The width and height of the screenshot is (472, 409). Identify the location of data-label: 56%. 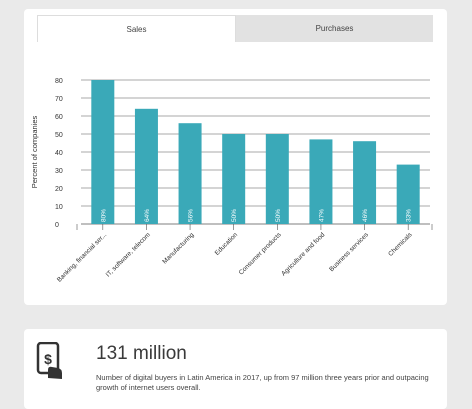
(191, 215).